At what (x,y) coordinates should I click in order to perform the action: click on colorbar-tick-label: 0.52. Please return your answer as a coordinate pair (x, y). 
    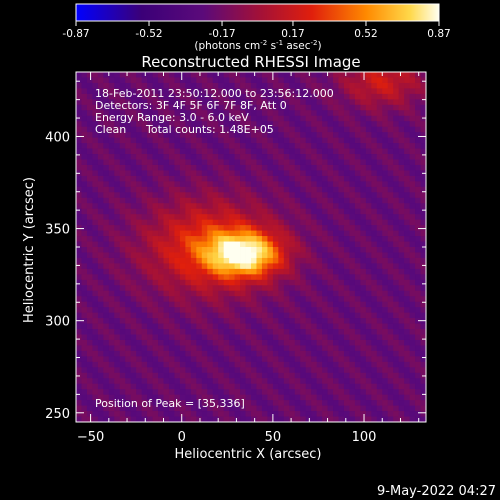
    Looking at the image, I should click on (365, 34).